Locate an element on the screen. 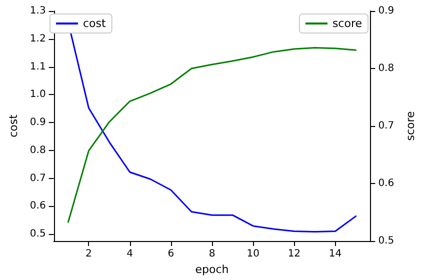 The width and height of the screenshot is (424, 280). y-axis-title: cost is located at coordinates (13, 126).